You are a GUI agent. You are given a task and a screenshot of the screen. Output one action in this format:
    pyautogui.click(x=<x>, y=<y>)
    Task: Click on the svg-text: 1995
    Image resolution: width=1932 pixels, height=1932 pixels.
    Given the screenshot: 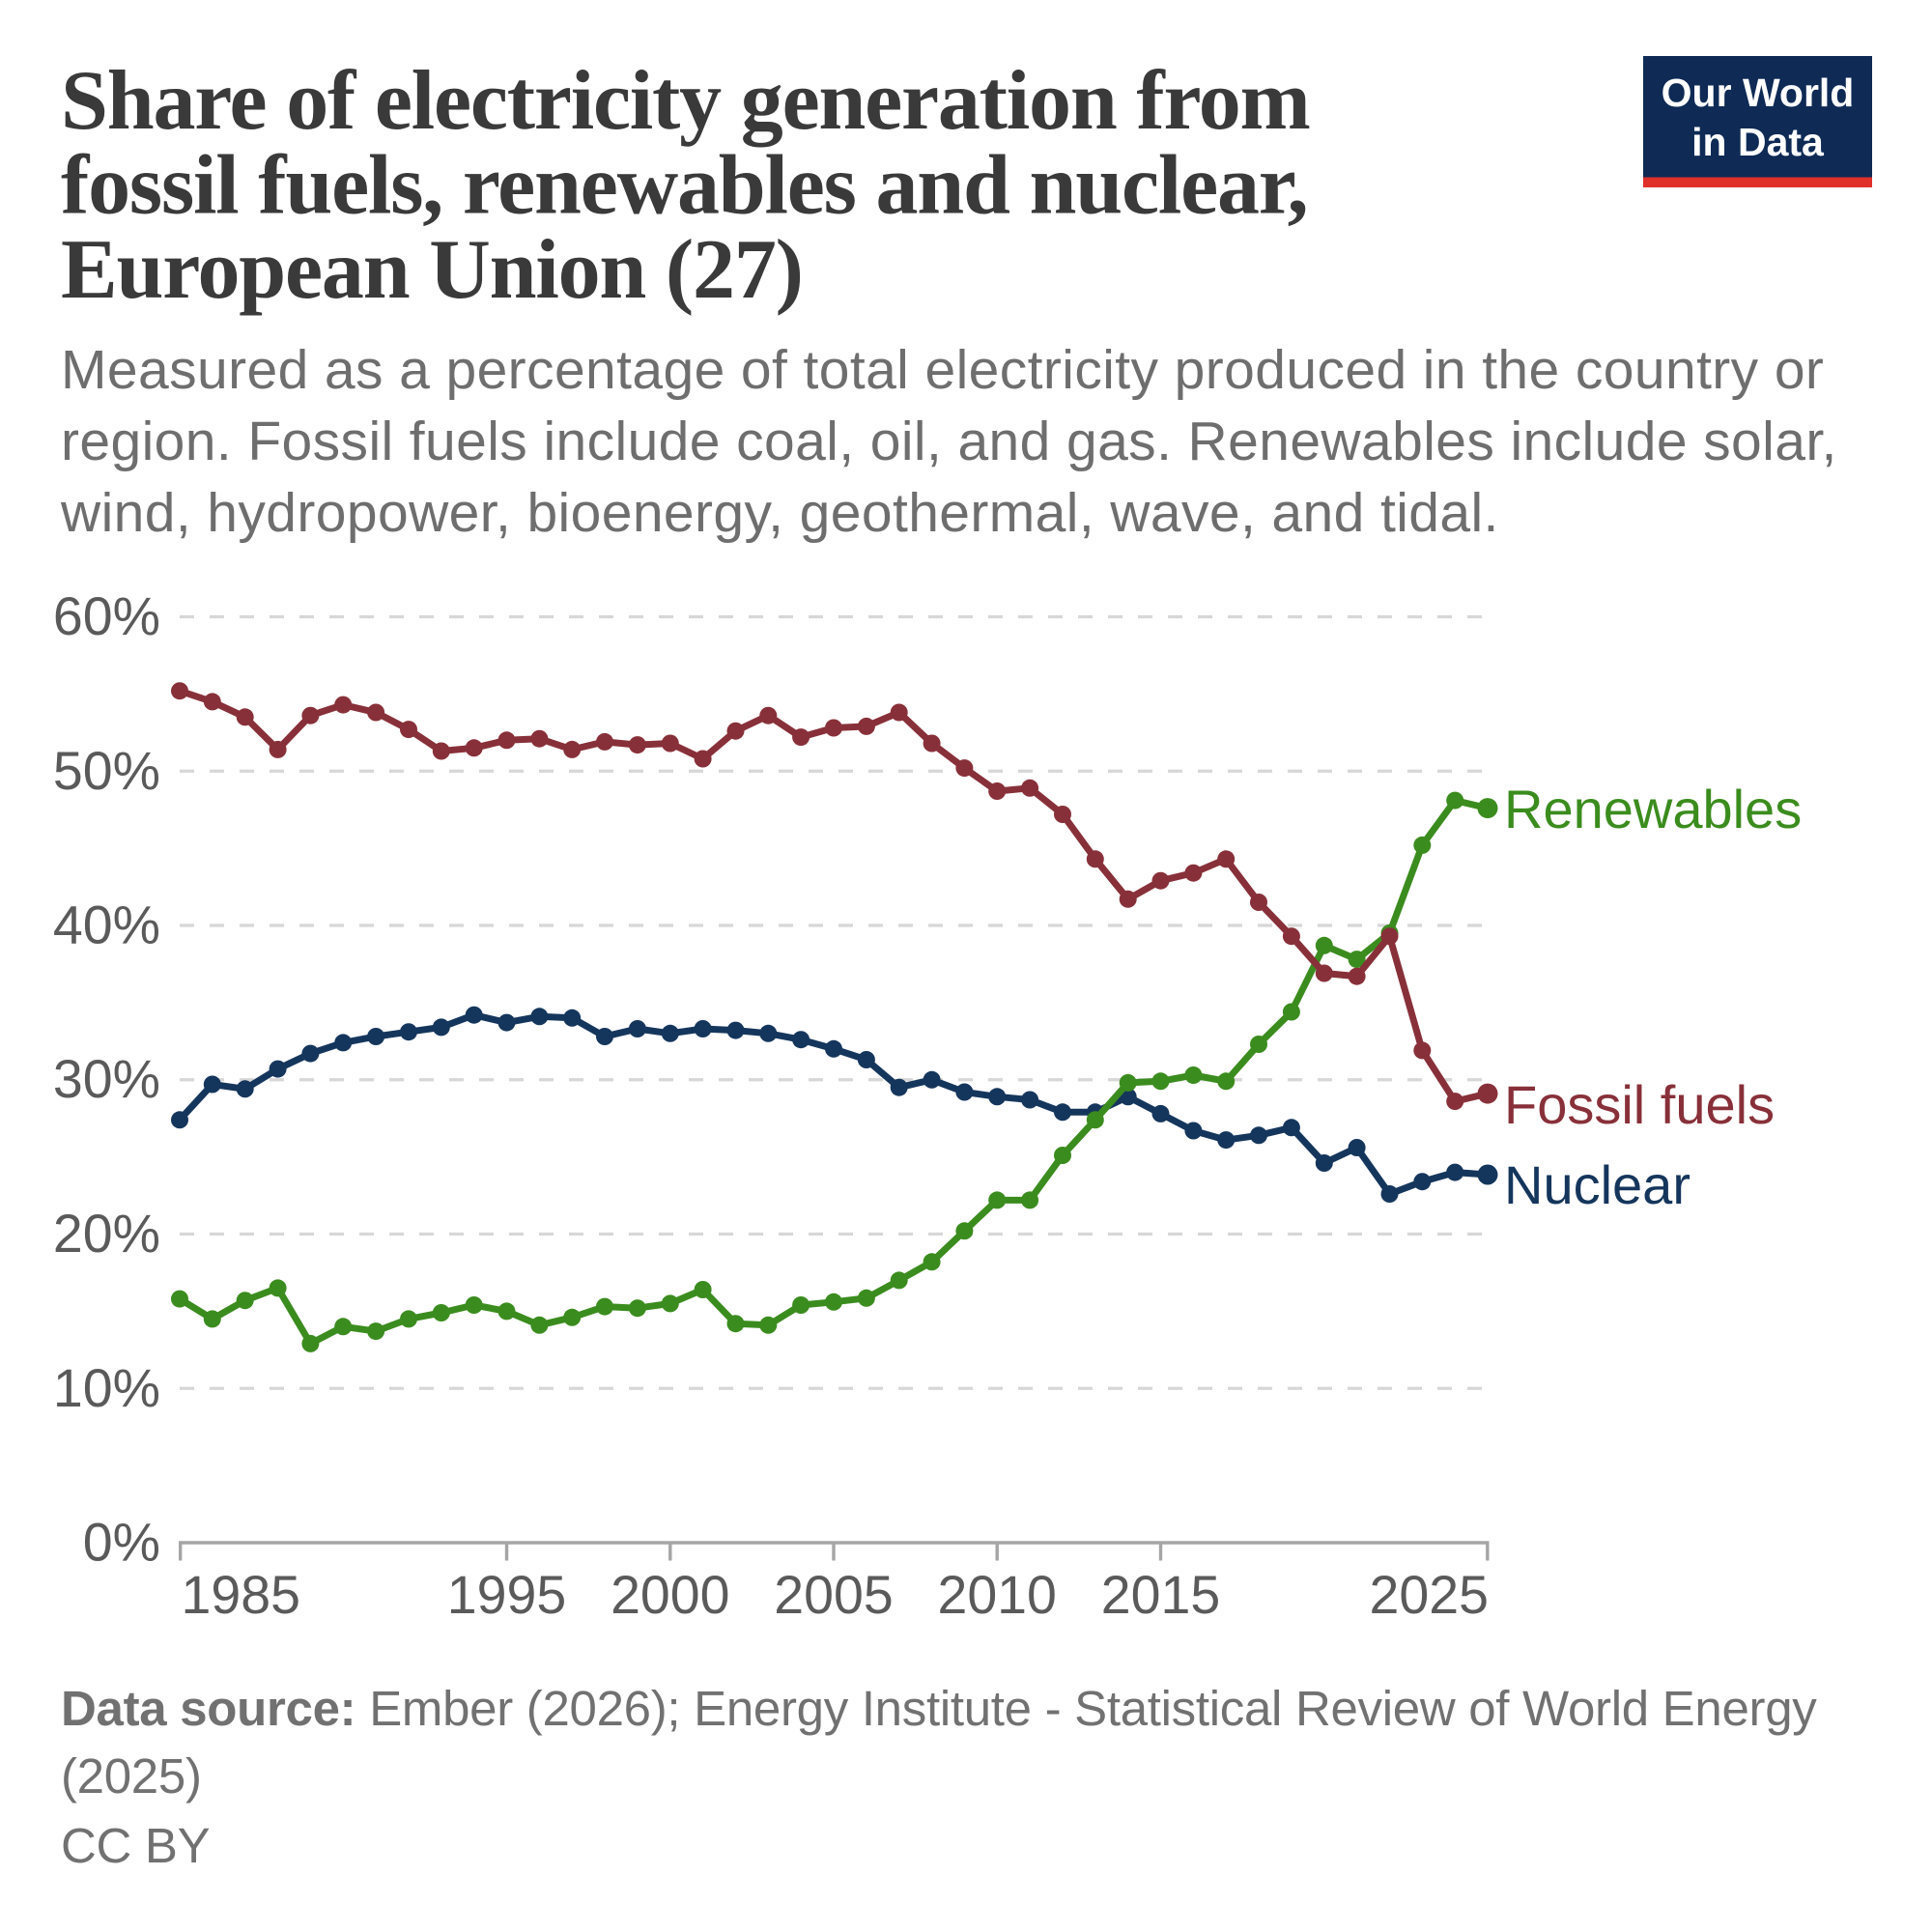 What is the action you would take?
    pyautogui.click(x=506, y=1595)
    